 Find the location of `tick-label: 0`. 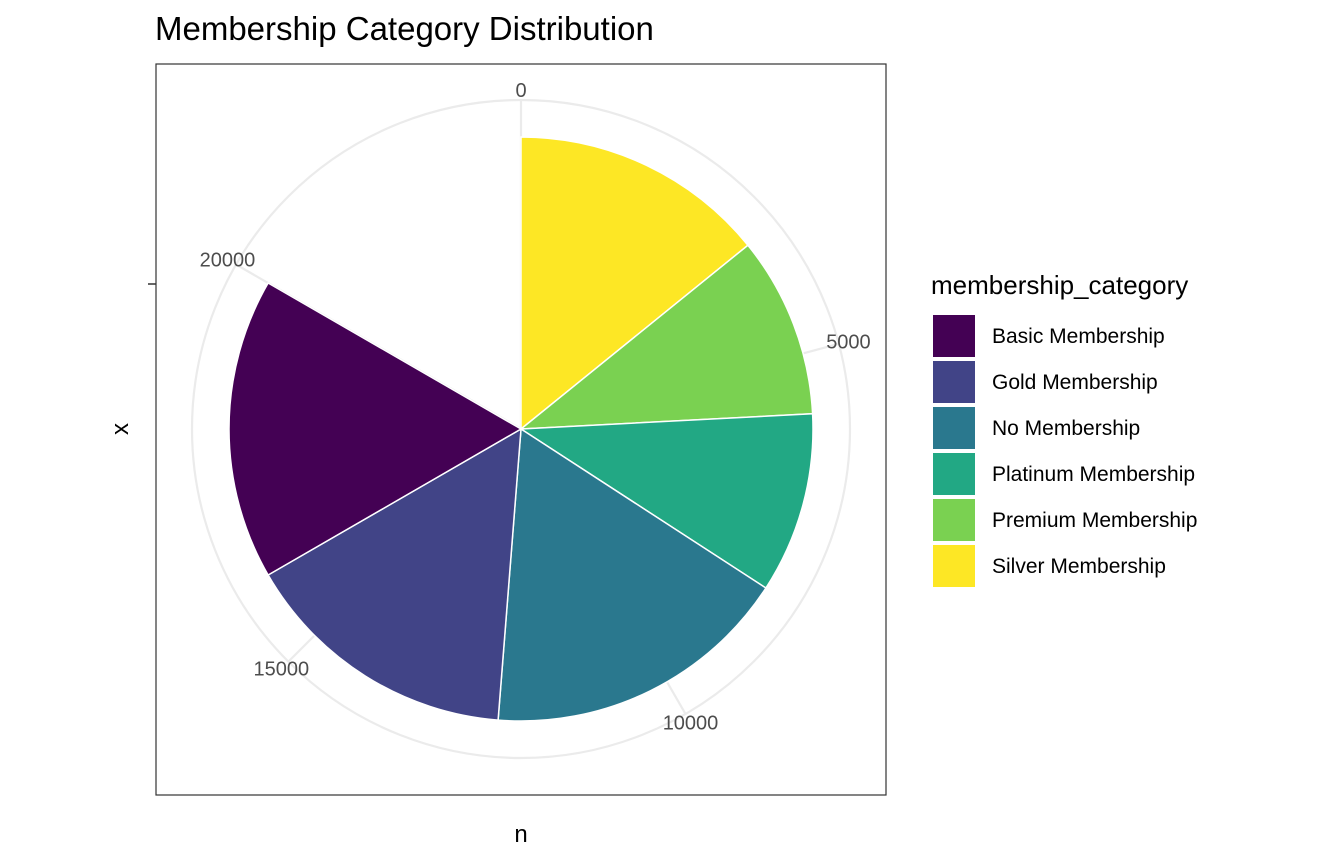

tick-label: 0 is located at coordinates (520, 91).